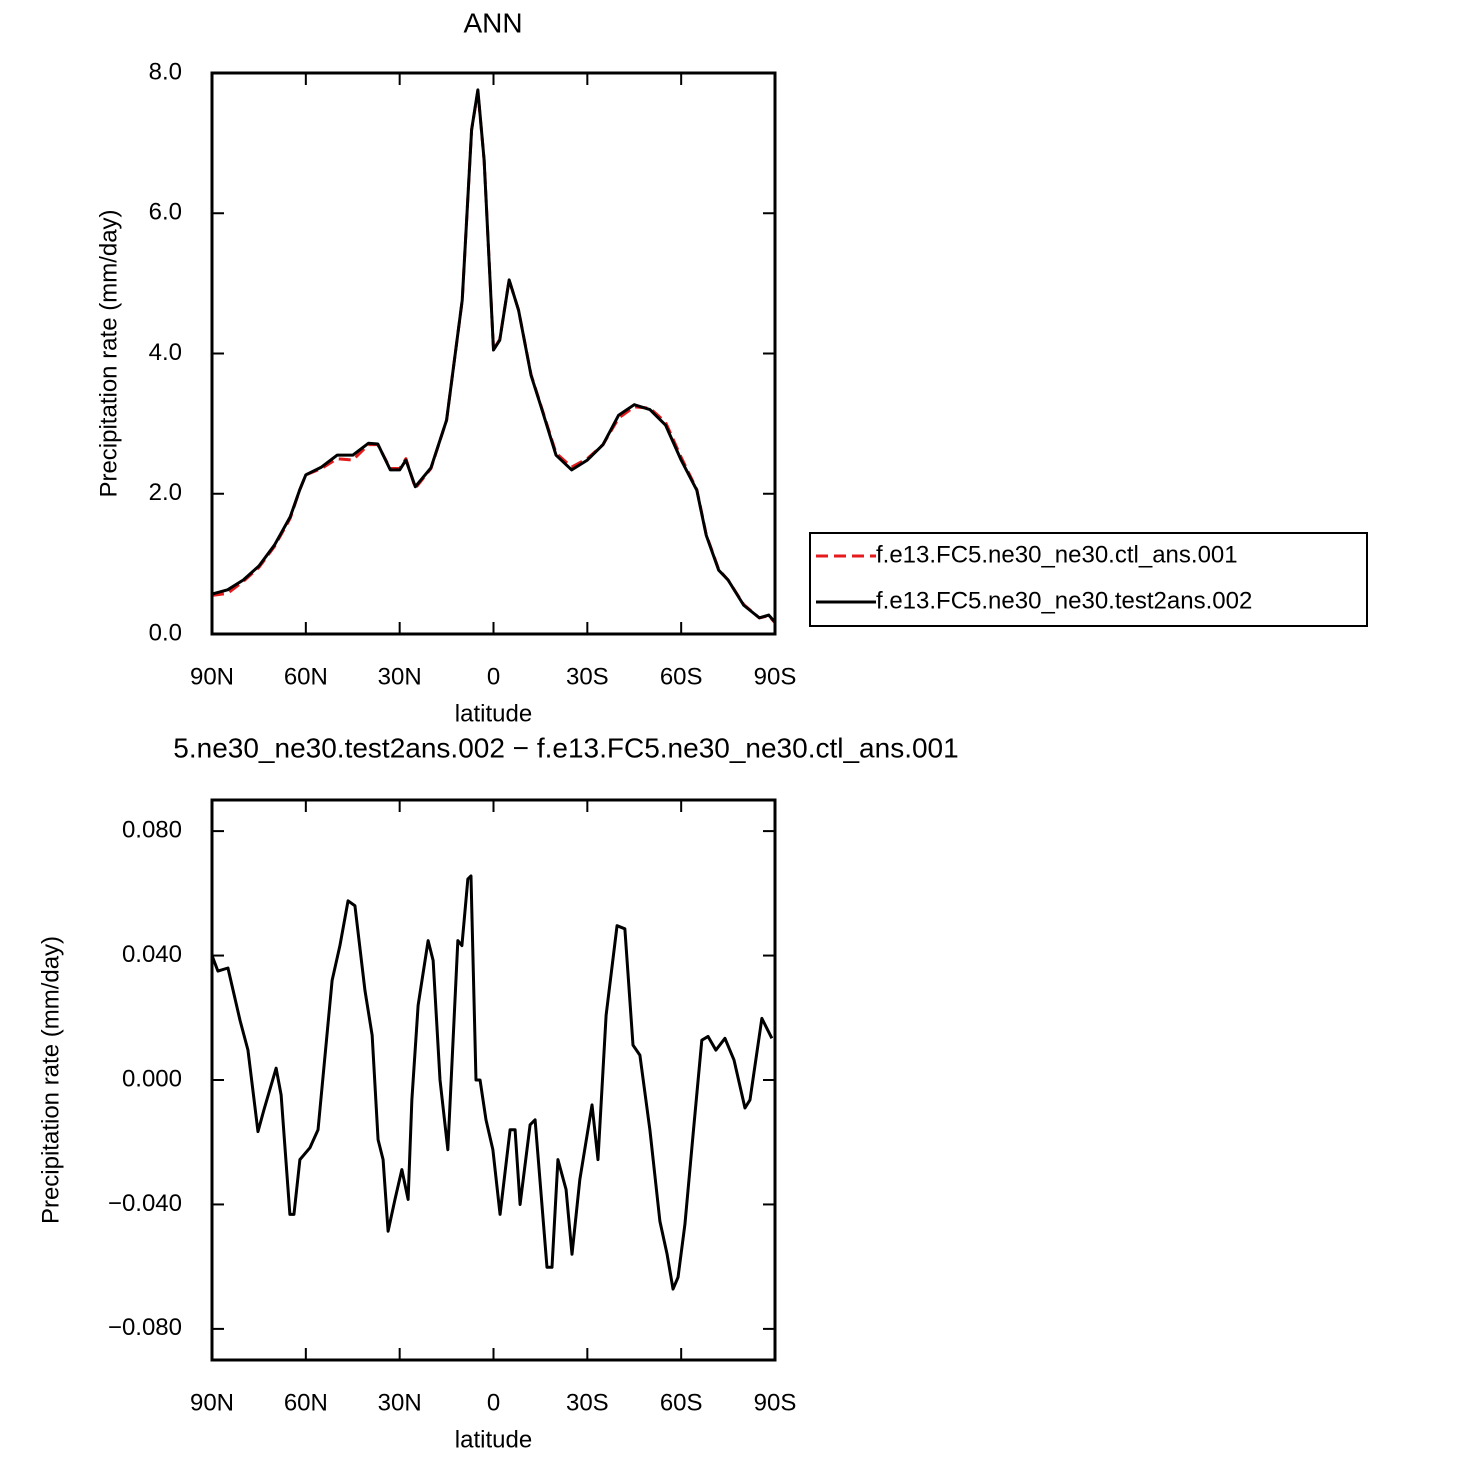  I want to click on y-tick-label: 0.040, so click(152, 954).